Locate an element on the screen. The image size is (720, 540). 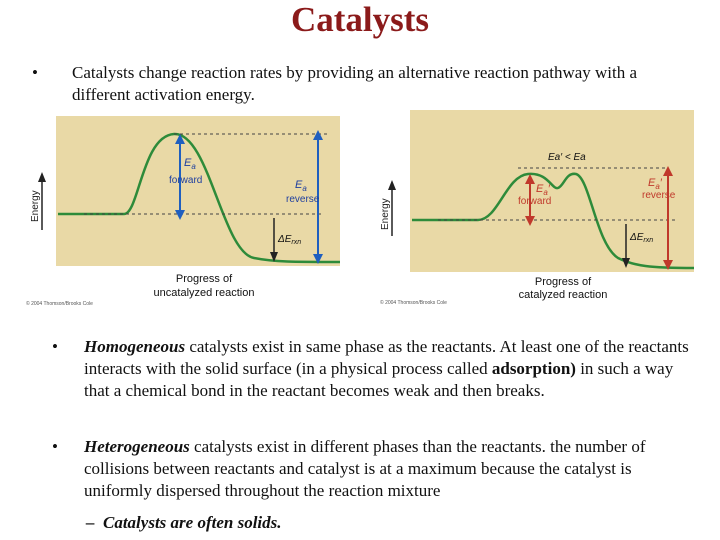
term-adsorption: adsorption) is located at coordinates (533, 368).